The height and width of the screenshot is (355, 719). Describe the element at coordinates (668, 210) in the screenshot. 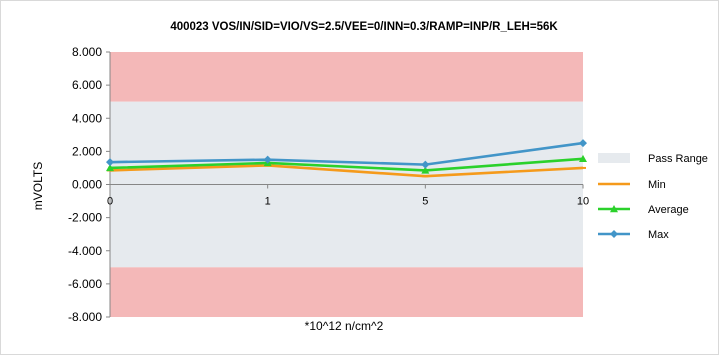

I see `legend-label-average: Average` at that location.